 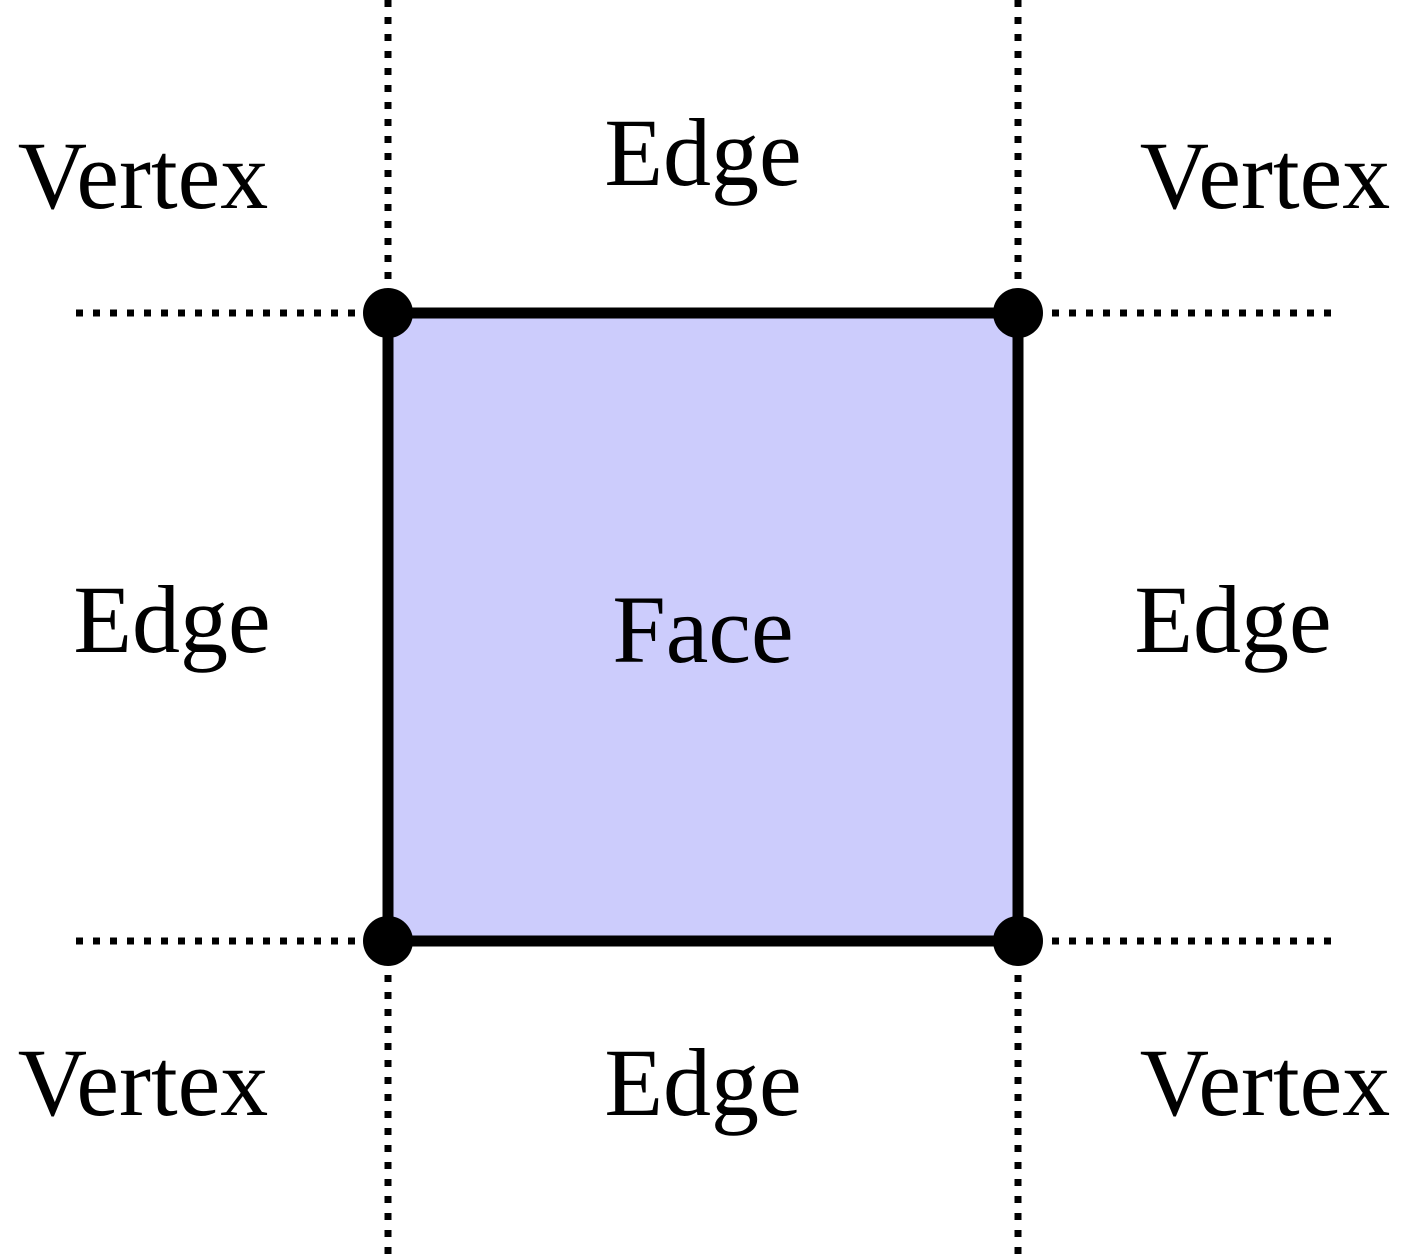 What do you see at coordinates (702, 629) in the screenshot?
I see `label-face: Face` at bounding box center [702, 629].